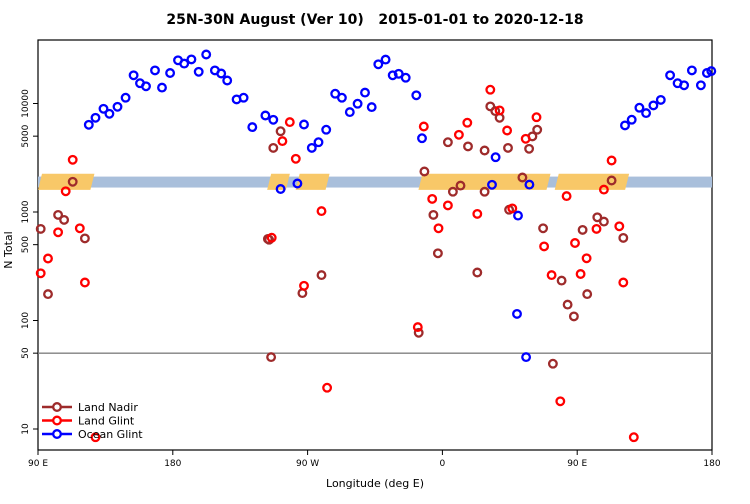 The height and width of the screenshot is (504, 750). What do you see at coordinates (57, 407) in the screenshot?
I see `land-nadir-marker-icon` at bounding box center [57, 407].